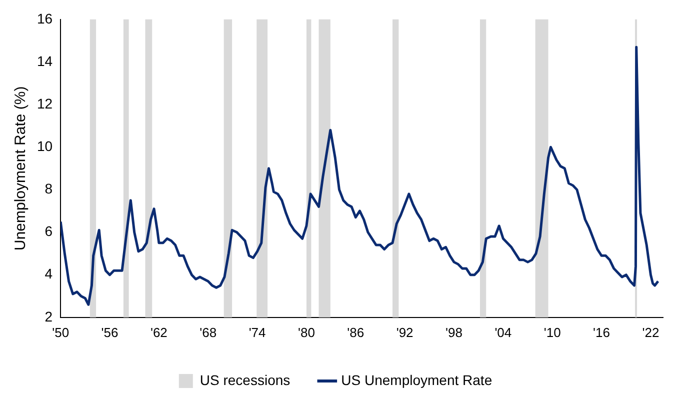 This screenshot has height=406, width=683. I want to click on y-tick-label: 10, so click(44, 146).